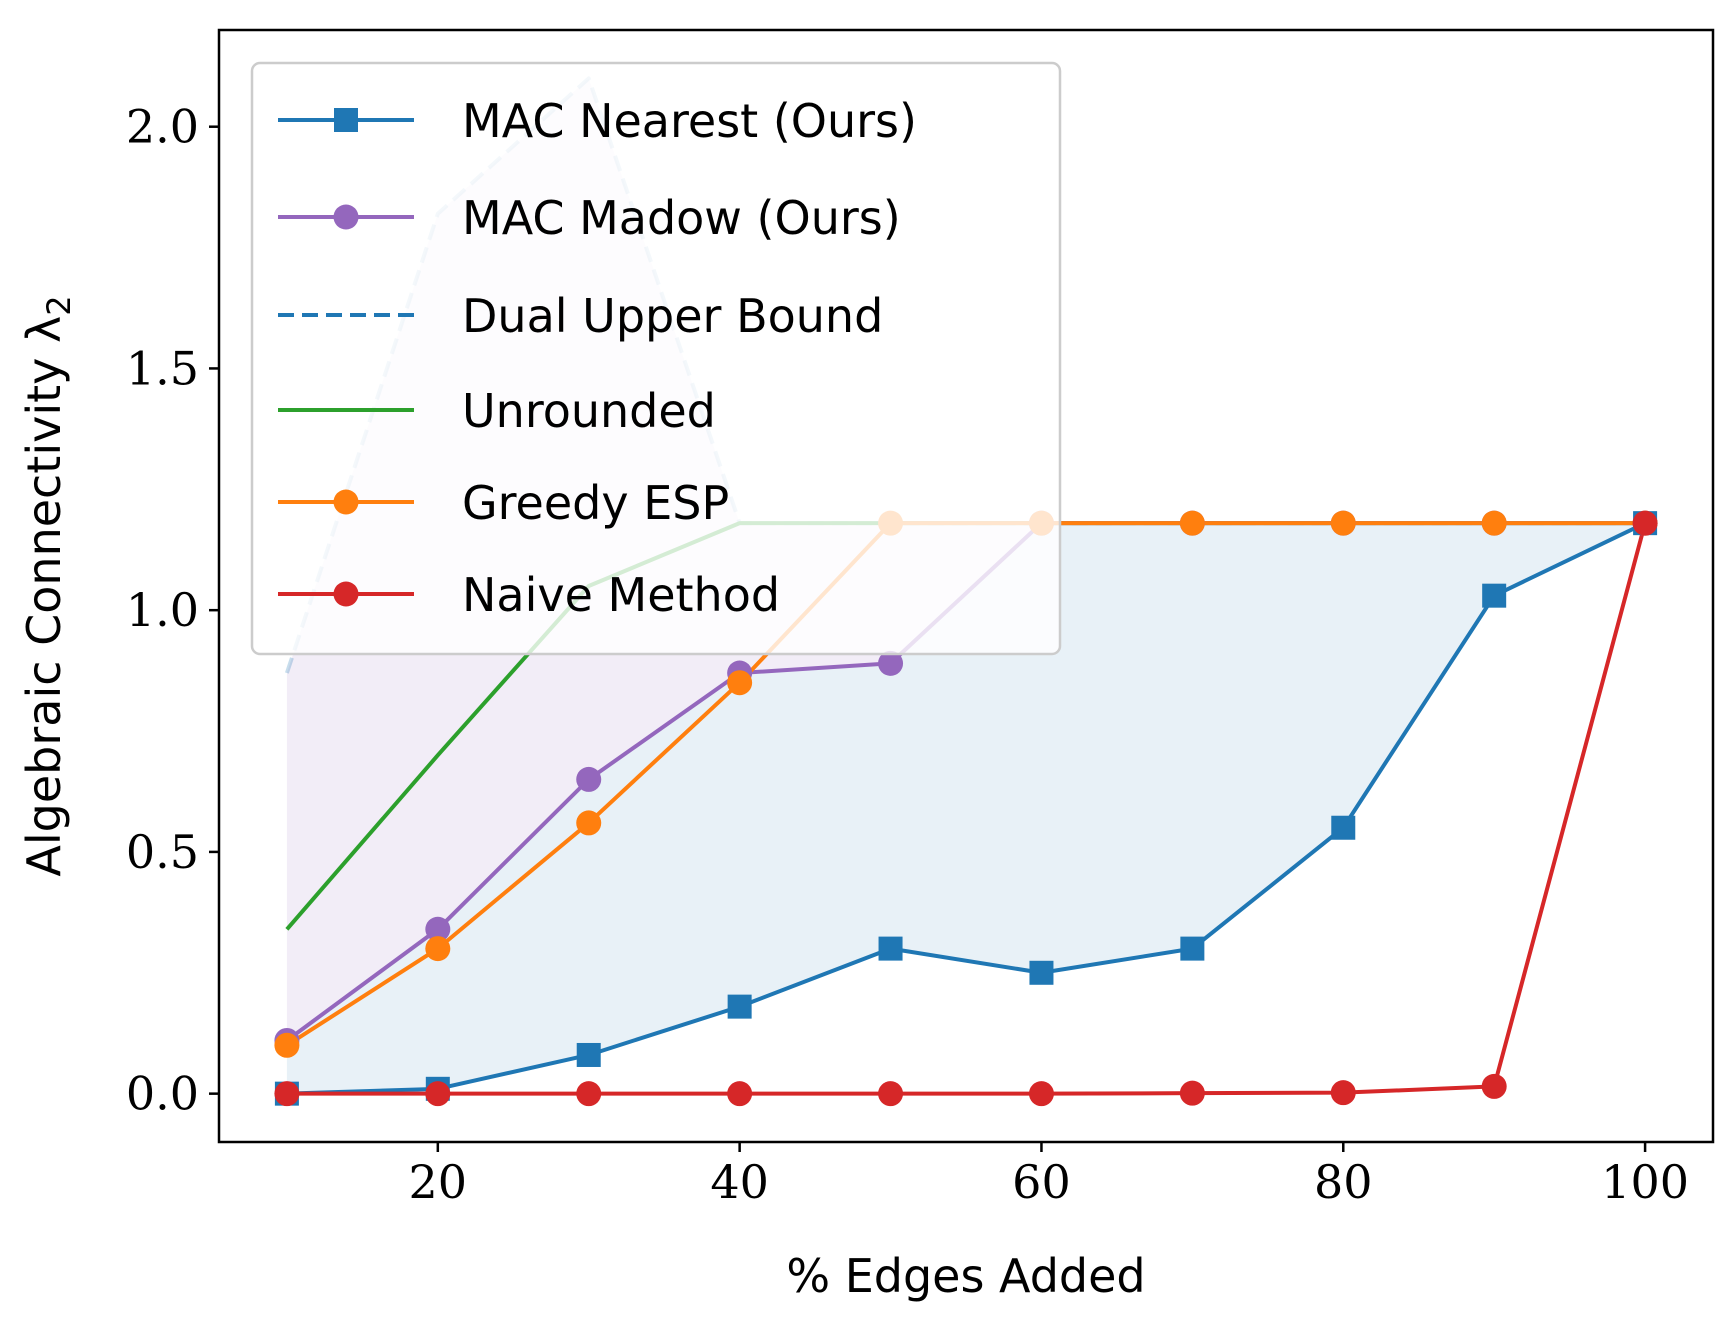 Image resolution: width=1735 pixels, height=1336 pixels. Describe the element at coordinates (162, 127) in the screenshot. I see `y-tick-label-2: 2.0` at that location.